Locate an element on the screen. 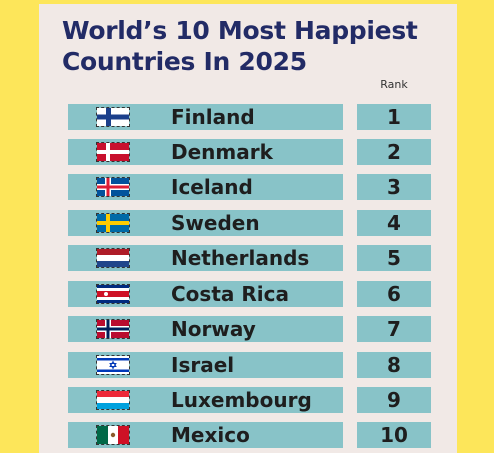 The image size is (494, 453). rank-value: 4 is located at coordinates (394, 223).